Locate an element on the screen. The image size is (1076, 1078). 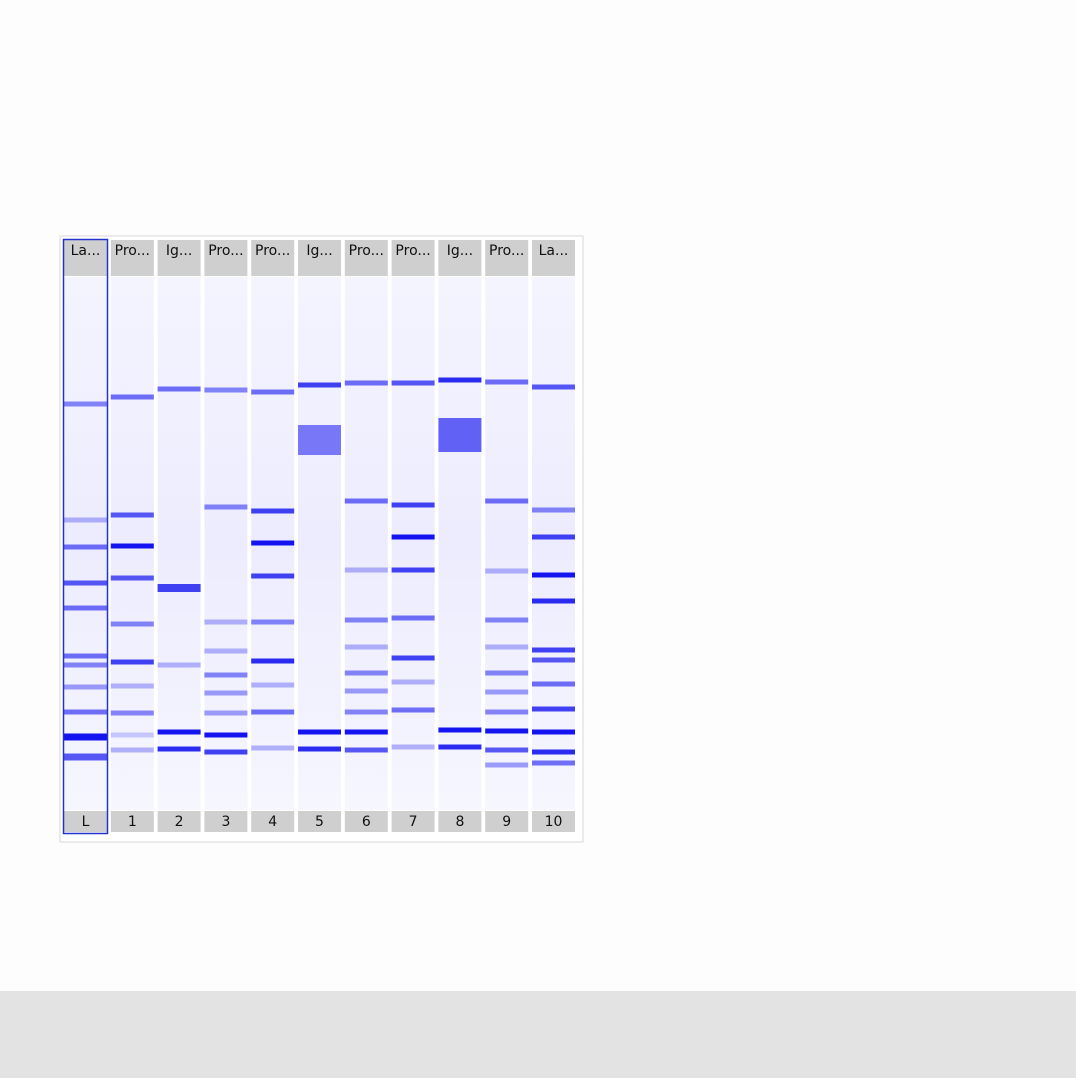
lane-footer-label: 5 is located at coordinates (319, 822).